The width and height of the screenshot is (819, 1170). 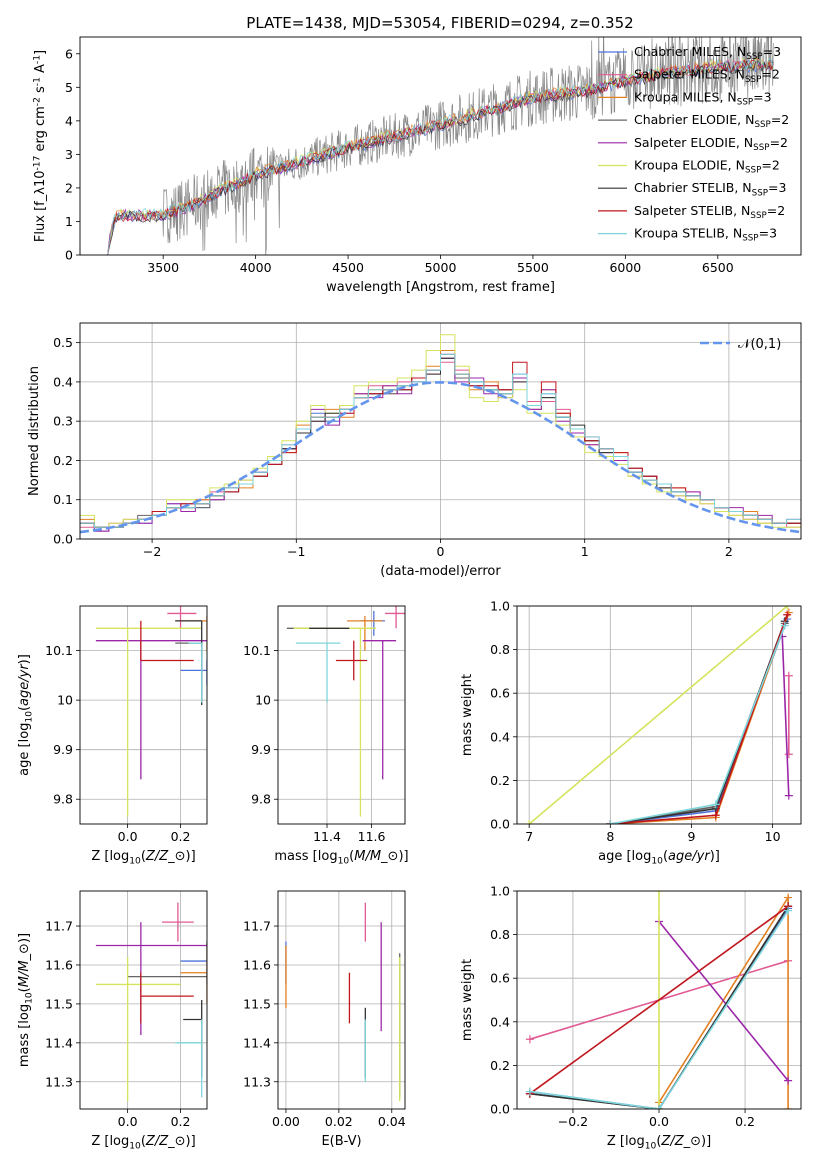 I want to click on legend-label: Chabrier ELODIE, NSSP​=2, so click(x=711, y=121).